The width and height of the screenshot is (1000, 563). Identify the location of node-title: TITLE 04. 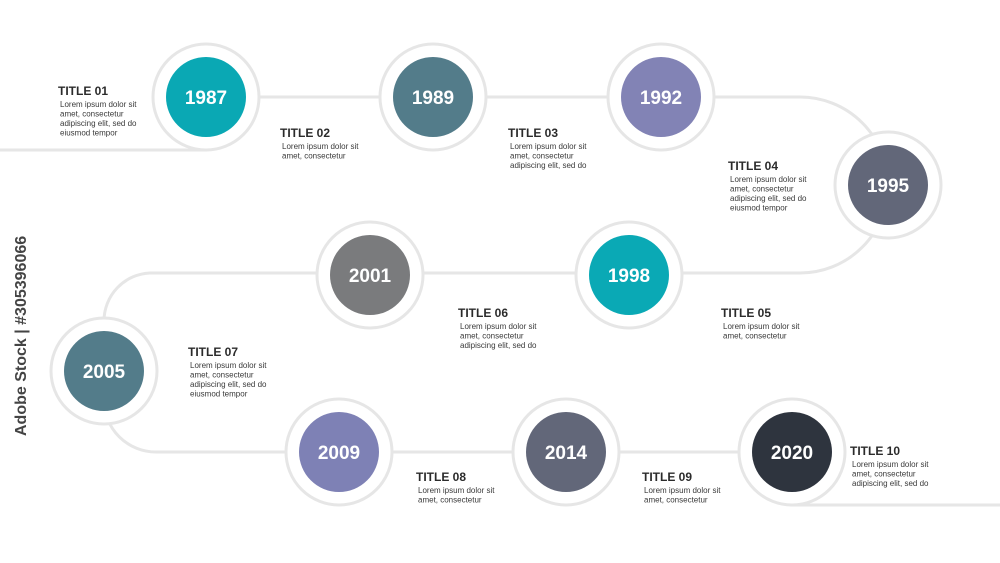
(753, 166).